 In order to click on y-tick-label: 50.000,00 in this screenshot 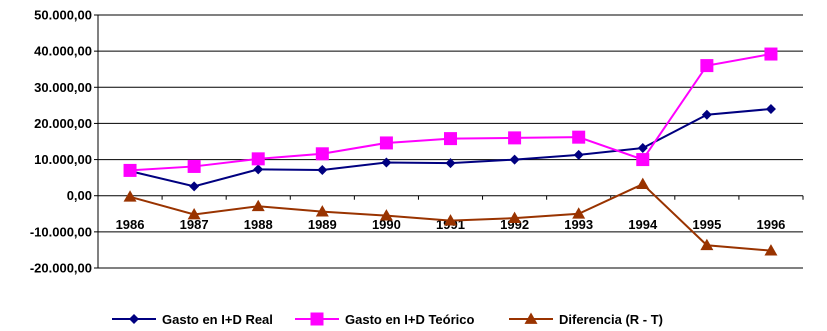, I will do `click(63, 15)`.